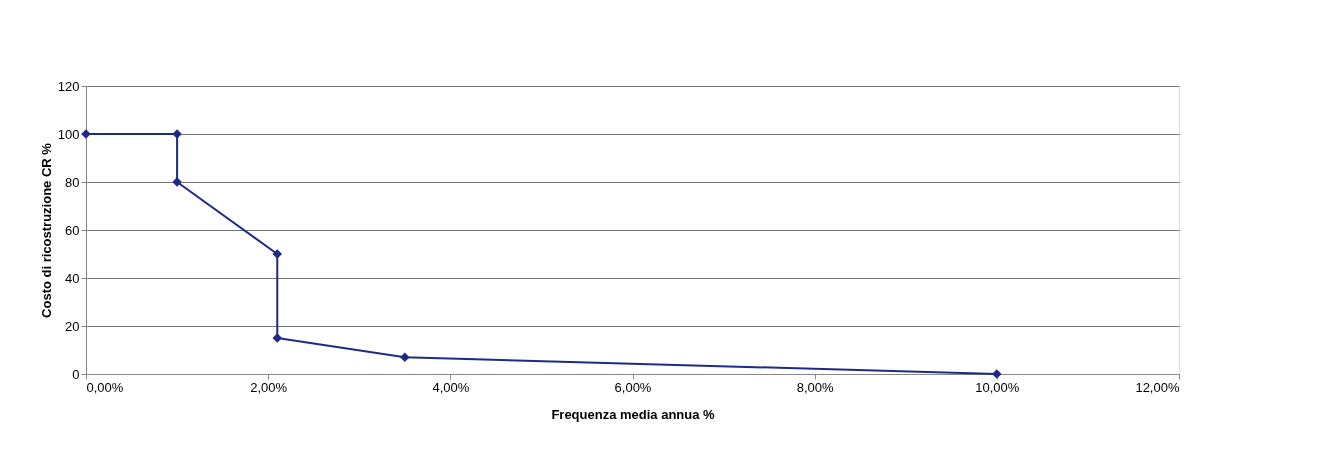  Describe the element at coordinates (72, 278) in the screenshot. I see `y-tick-label: 40` at that location.